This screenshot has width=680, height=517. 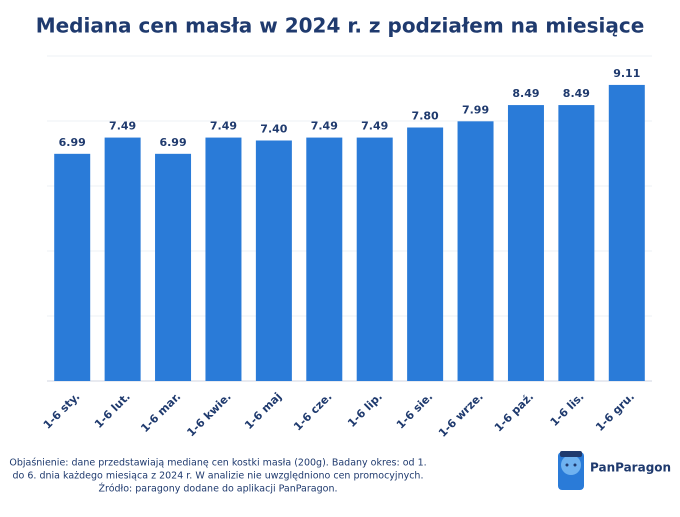 I want to click on x-tick-label: 1-6 sie., so click(x=414, y=410).